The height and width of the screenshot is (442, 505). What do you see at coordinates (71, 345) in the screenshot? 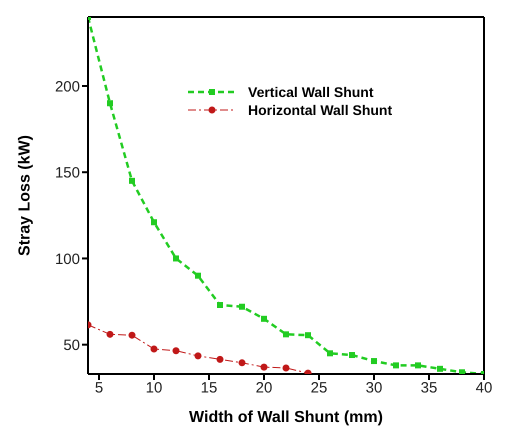
I see `y-tick-label: 50` at bounding box center [71, 345].